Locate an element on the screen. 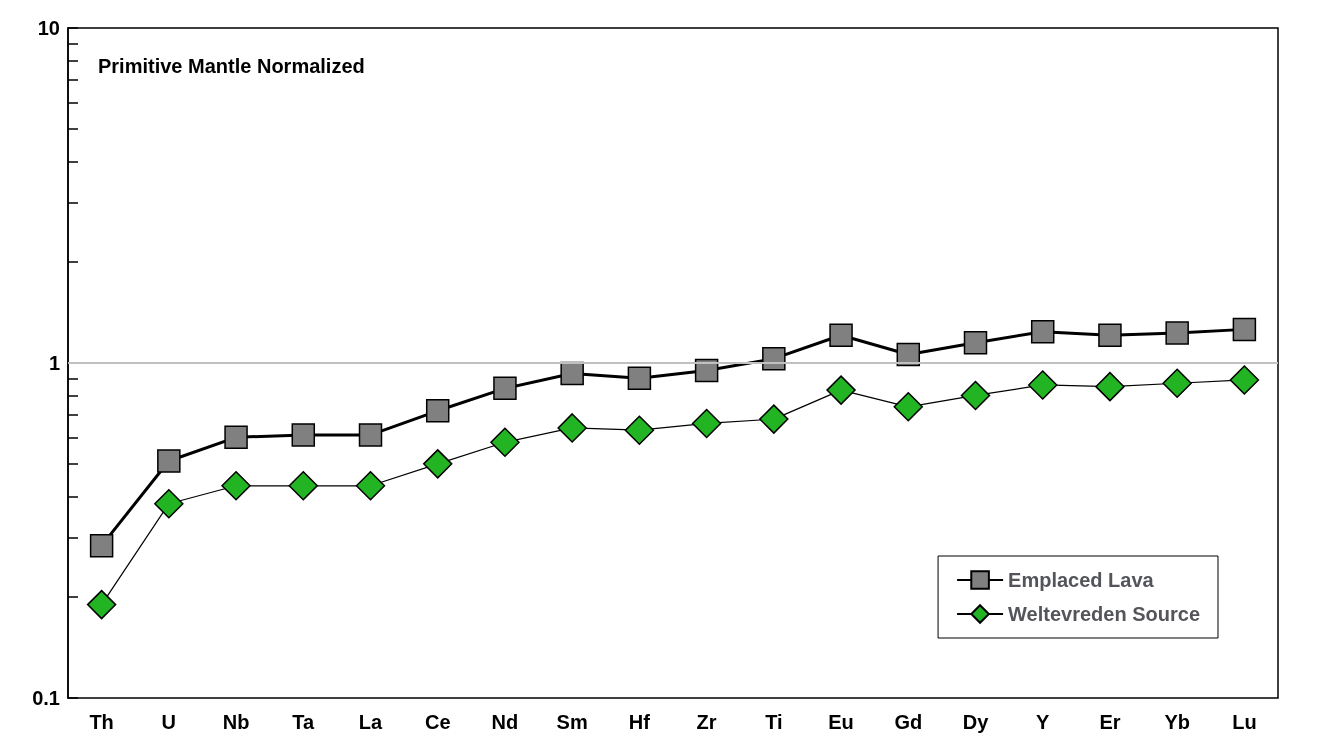 The image size is (1321, 749). x-tick-label: Ce is located at coordinates (437, 722).